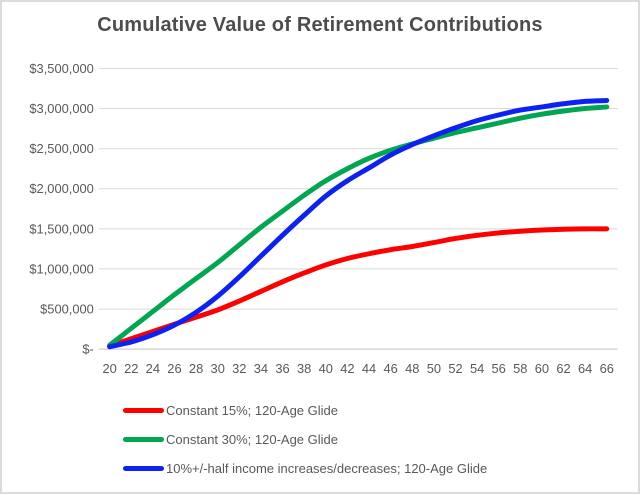 This screenshot has width=640, height=494. Describe the element at coordinates (498, 368) in the screenshot. I see `x-axis-label: 56` at that location.